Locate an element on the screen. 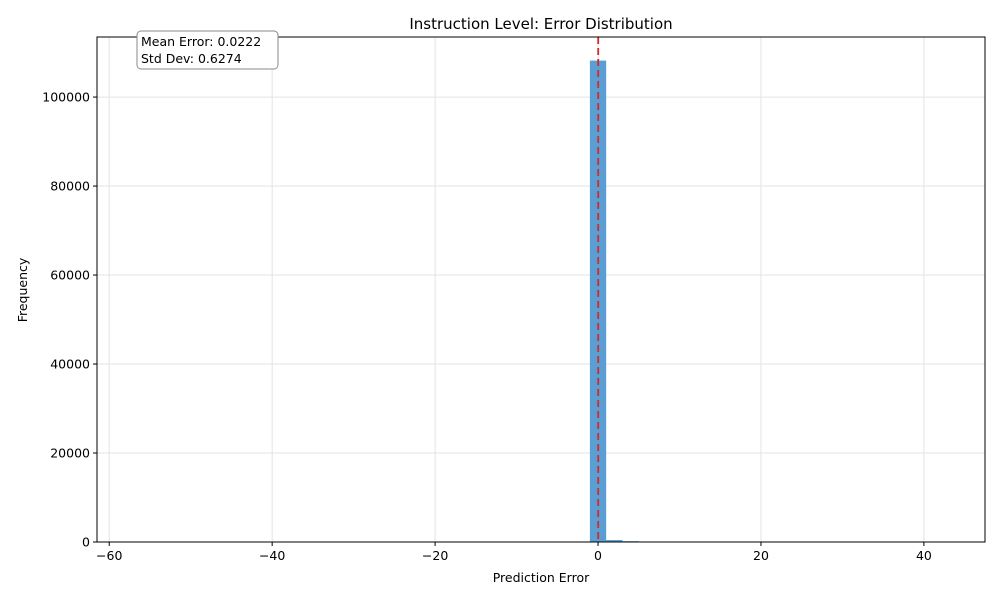 The image size is (1000, 600). x-tick-label: 20 is located at coordinates (761, 555).